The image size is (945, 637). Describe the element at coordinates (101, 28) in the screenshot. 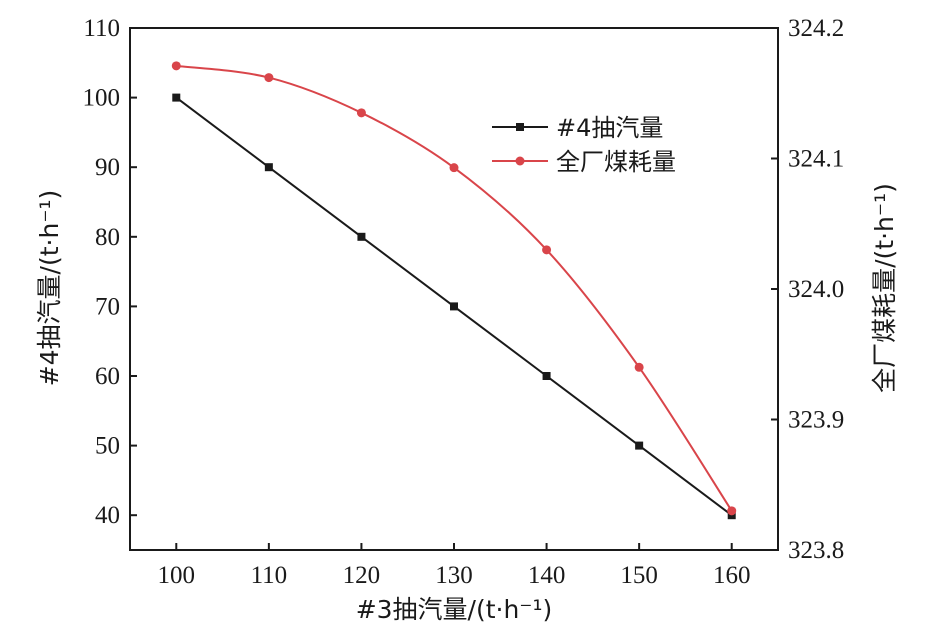

I see `left-y-tick-label: 110` at that location.